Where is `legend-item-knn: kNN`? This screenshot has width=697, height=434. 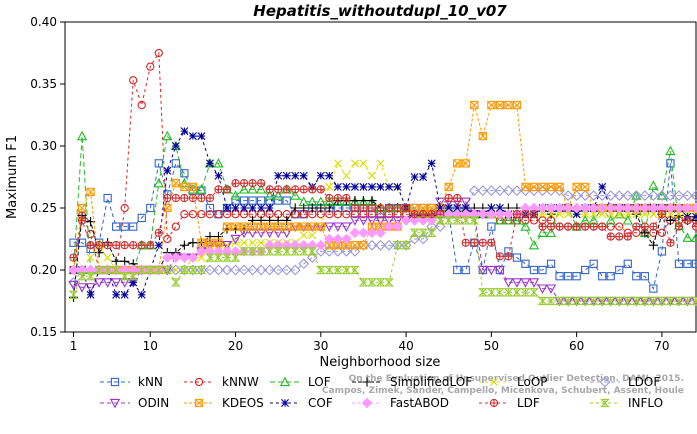
legend-item-knn: kNN is located at coordinates (131, 382).